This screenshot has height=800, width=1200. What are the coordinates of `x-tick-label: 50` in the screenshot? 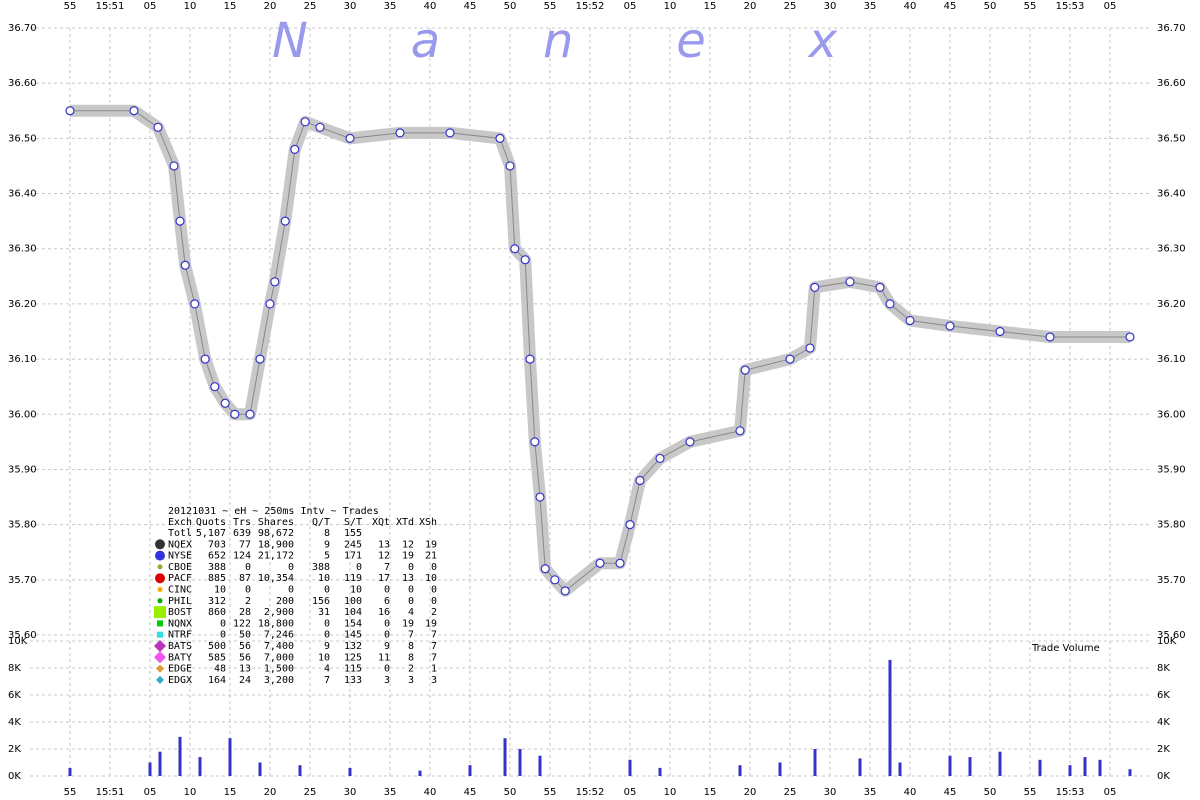 It's located at (510, 792).